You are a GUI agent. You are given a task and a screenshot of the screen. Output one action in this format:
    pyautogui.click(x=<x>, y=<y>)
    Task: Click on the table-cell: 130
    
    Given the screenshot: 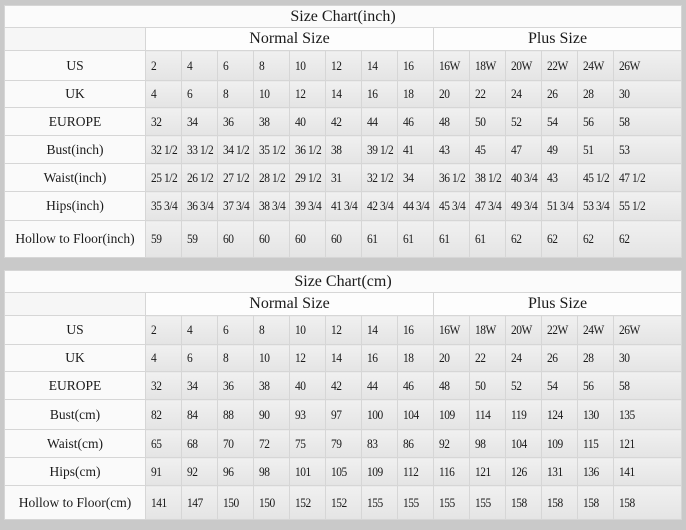 What is the action you would take?
    pyautogui.click(x=595, y=414)
    